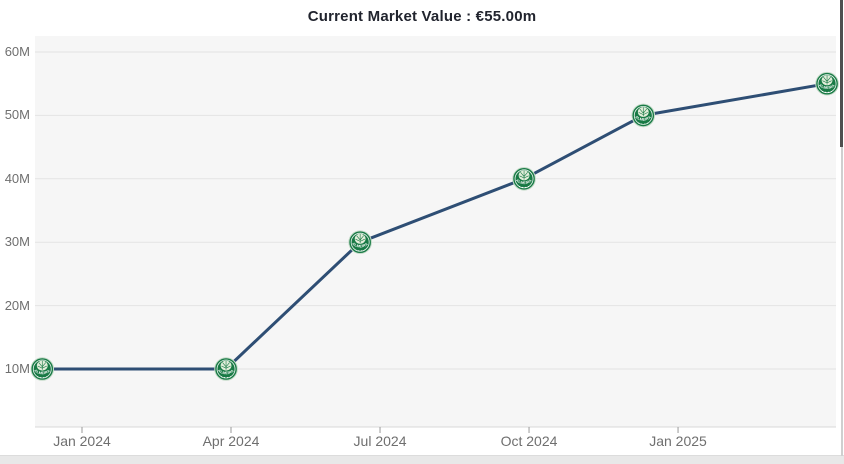  What do you see at coordinates (841, 73) in the screenshot?
I see `window-right-edge` at bounding box center [841, 73].